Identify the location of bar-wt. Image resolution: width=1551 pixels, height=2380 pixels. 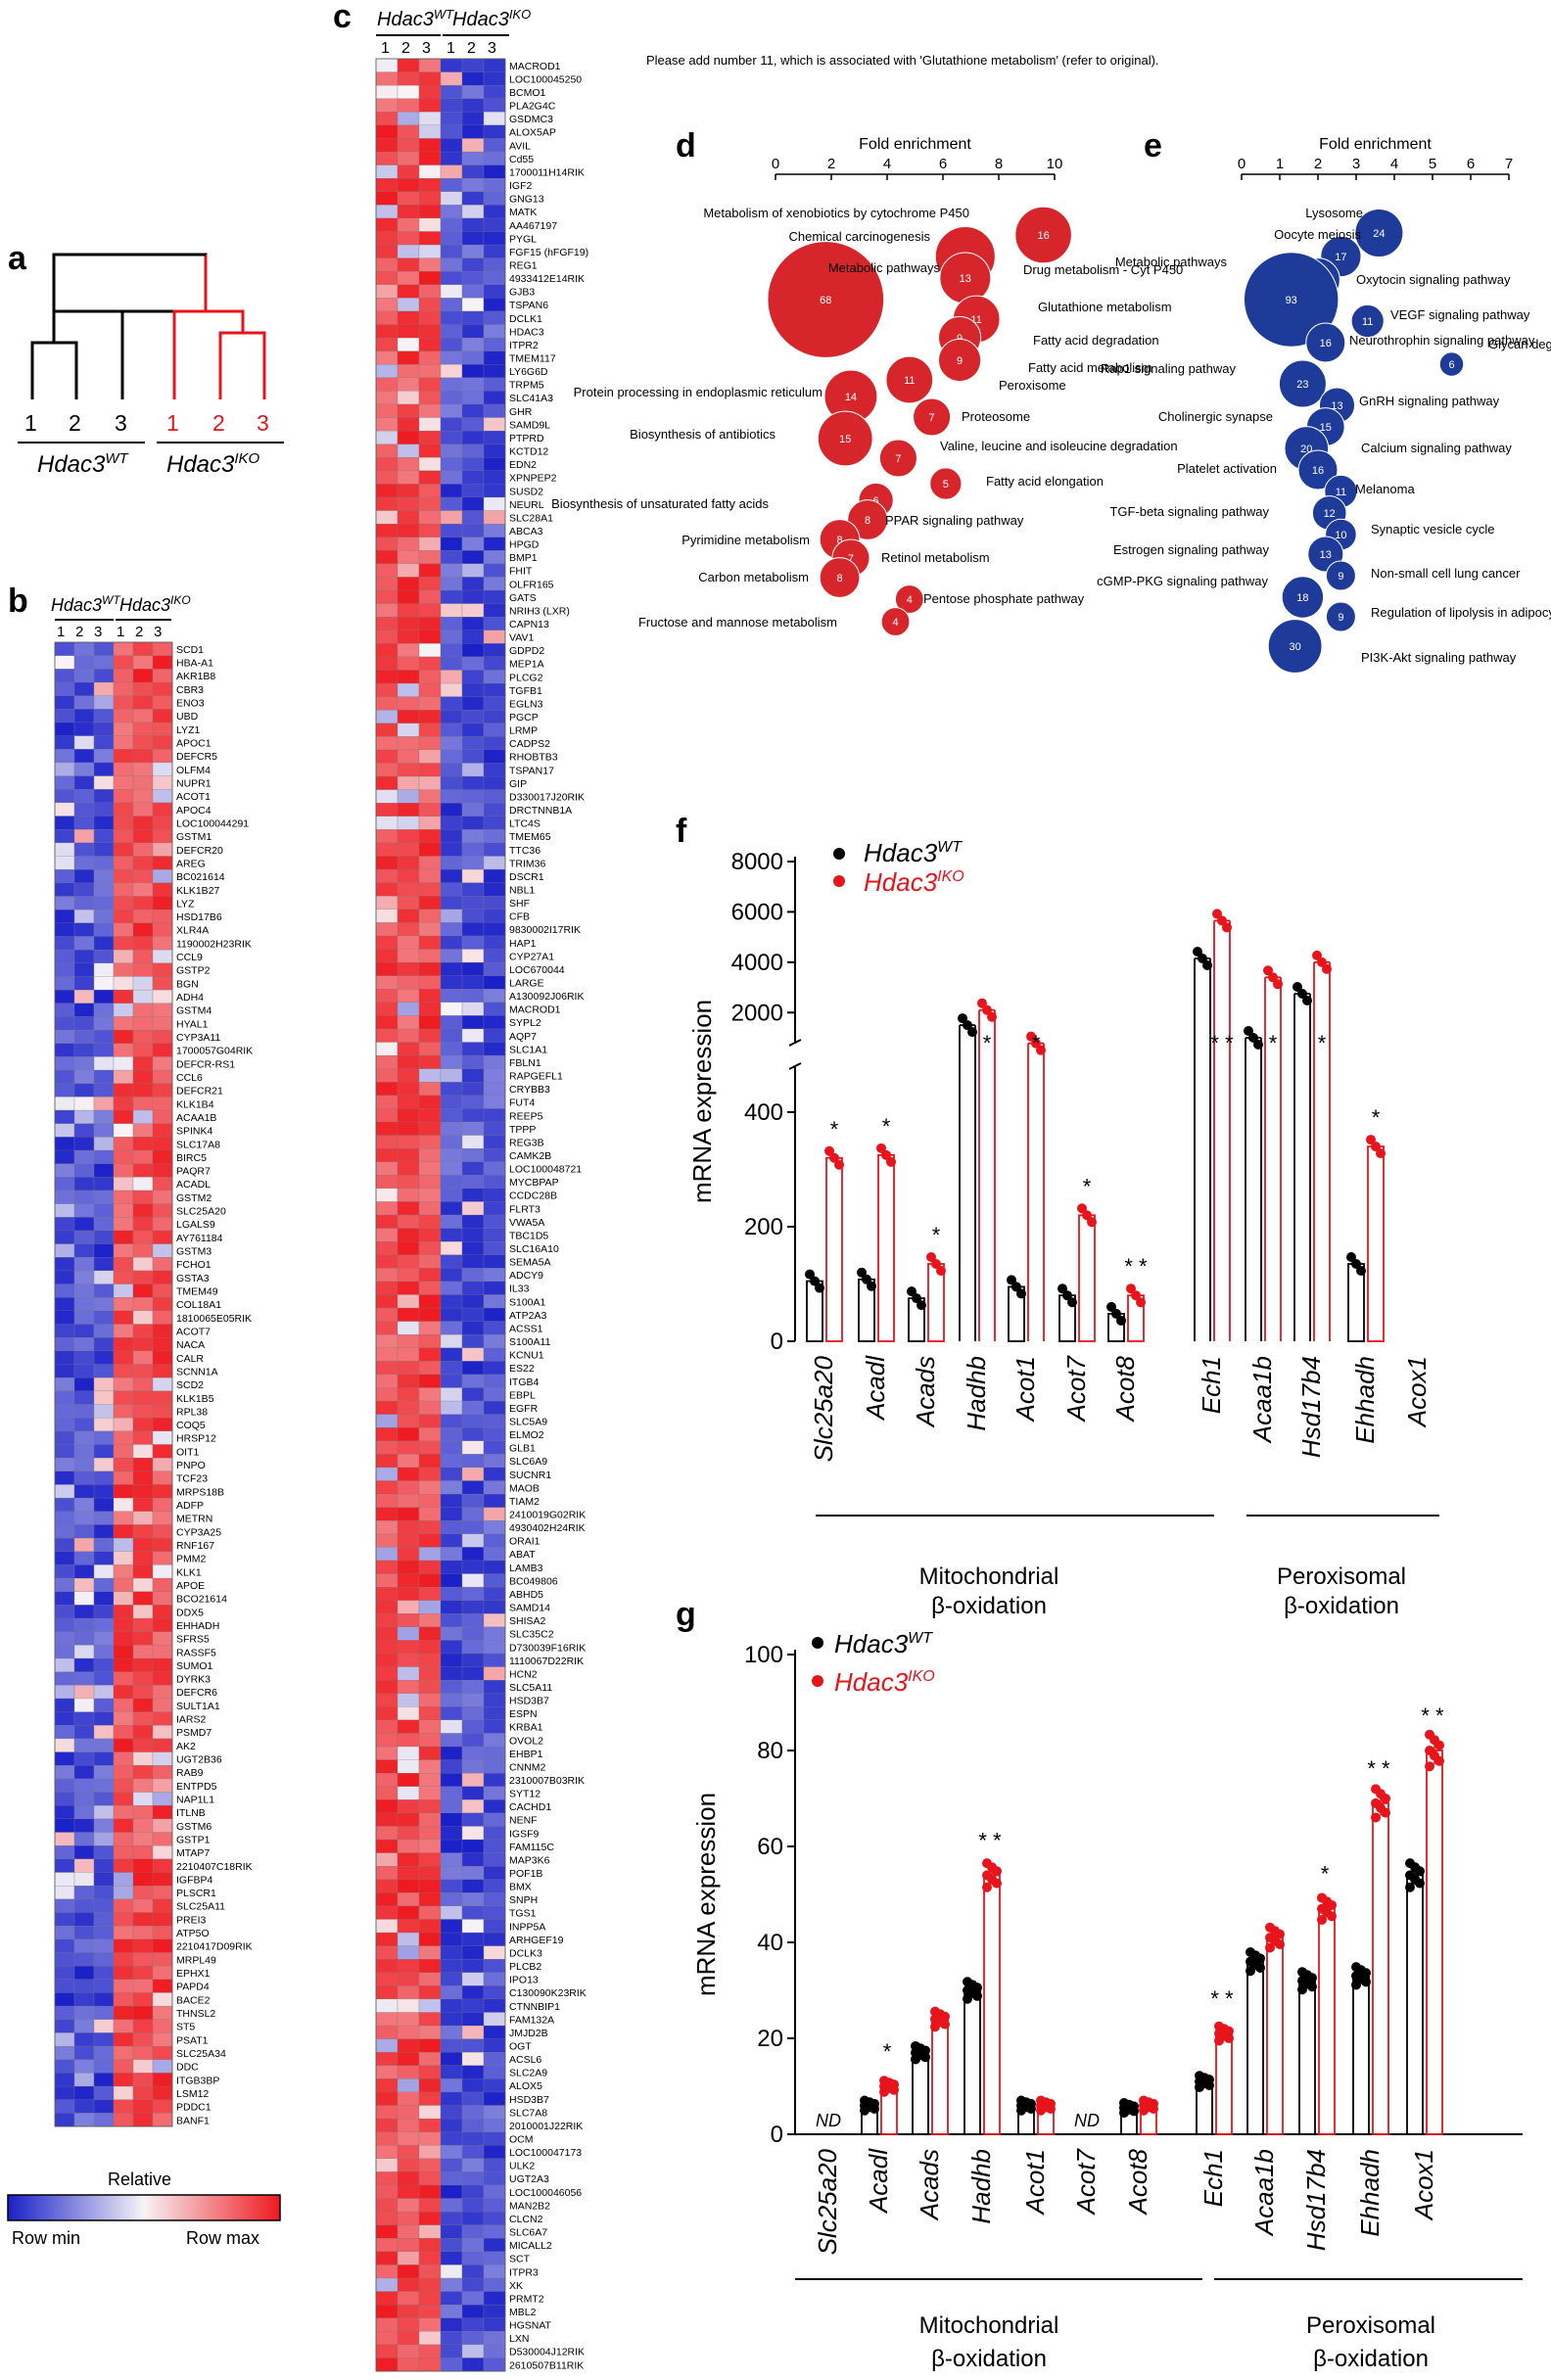
(920, 2093).